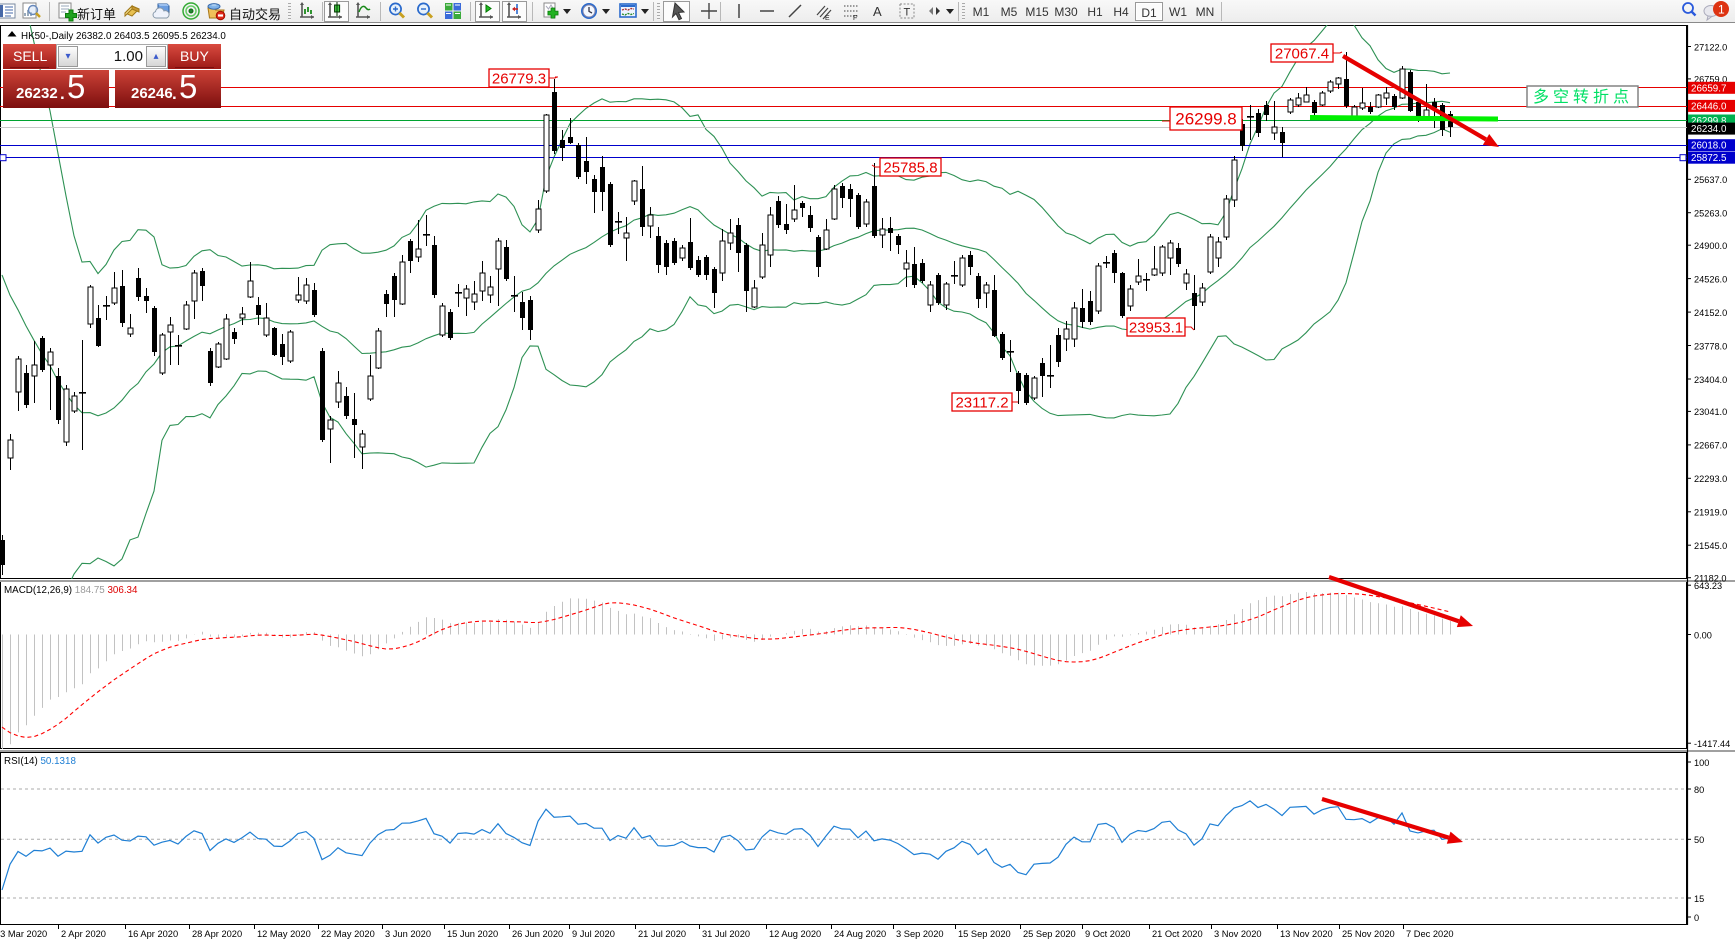 This screenshot has height=941, width=1735. What do you see at coordinates (1368, 934) in the screenshot?
I see `svg-text: 25 Nov 2020` at bounding box center [1368, 934].